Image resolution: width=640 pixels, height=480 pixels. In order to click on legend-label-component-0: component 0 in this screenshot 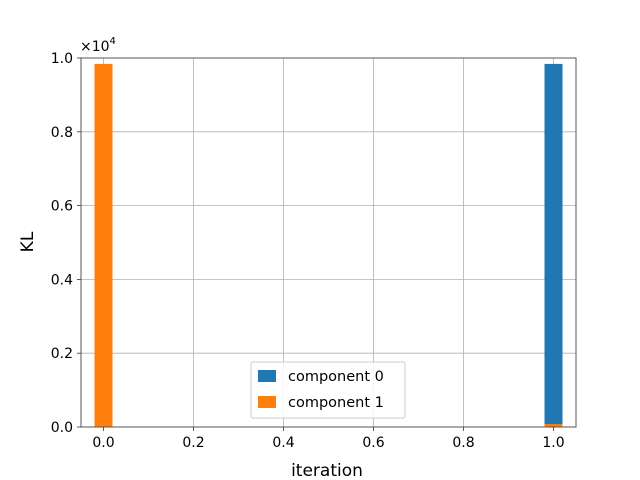, I will do `click(336, 377)`.